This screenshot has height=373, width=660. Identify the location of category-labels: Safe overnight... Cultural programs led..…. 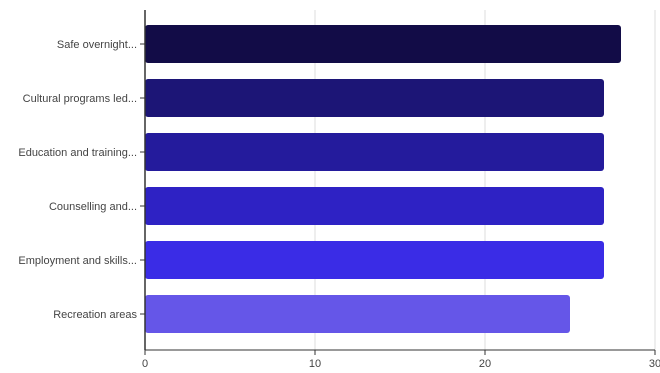
(77, 180).